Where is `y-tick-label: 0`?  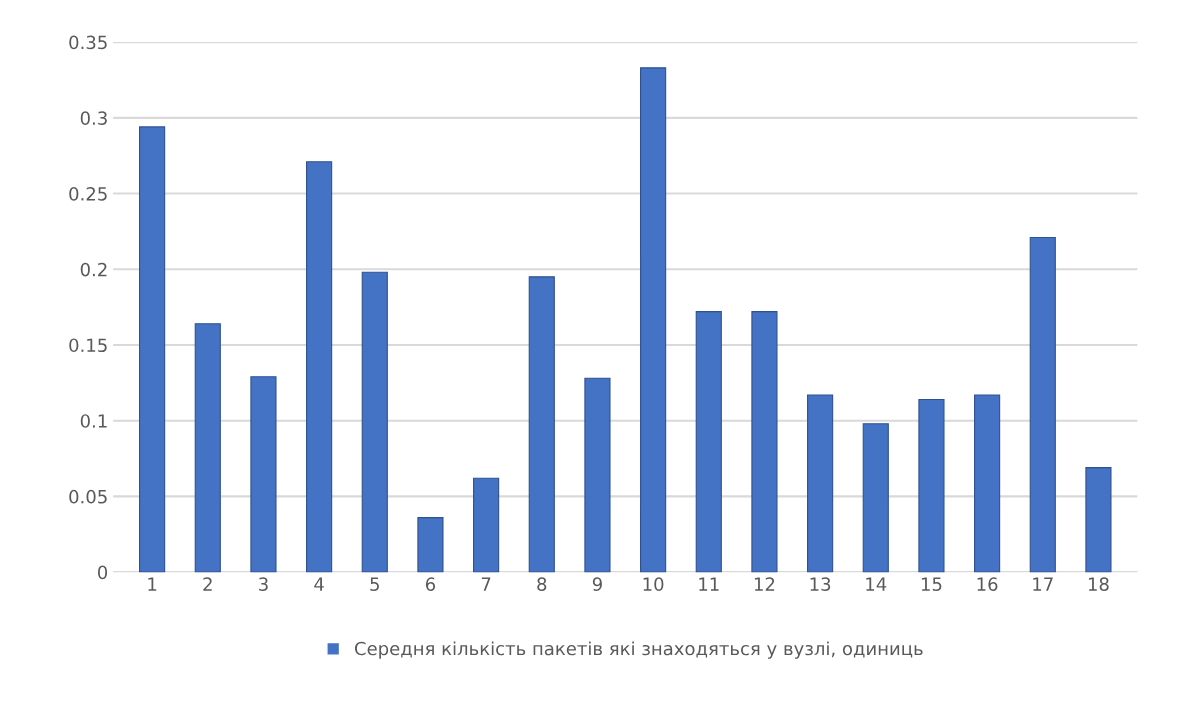 y-tick-label: 0 is located at coordinates (102, 572).